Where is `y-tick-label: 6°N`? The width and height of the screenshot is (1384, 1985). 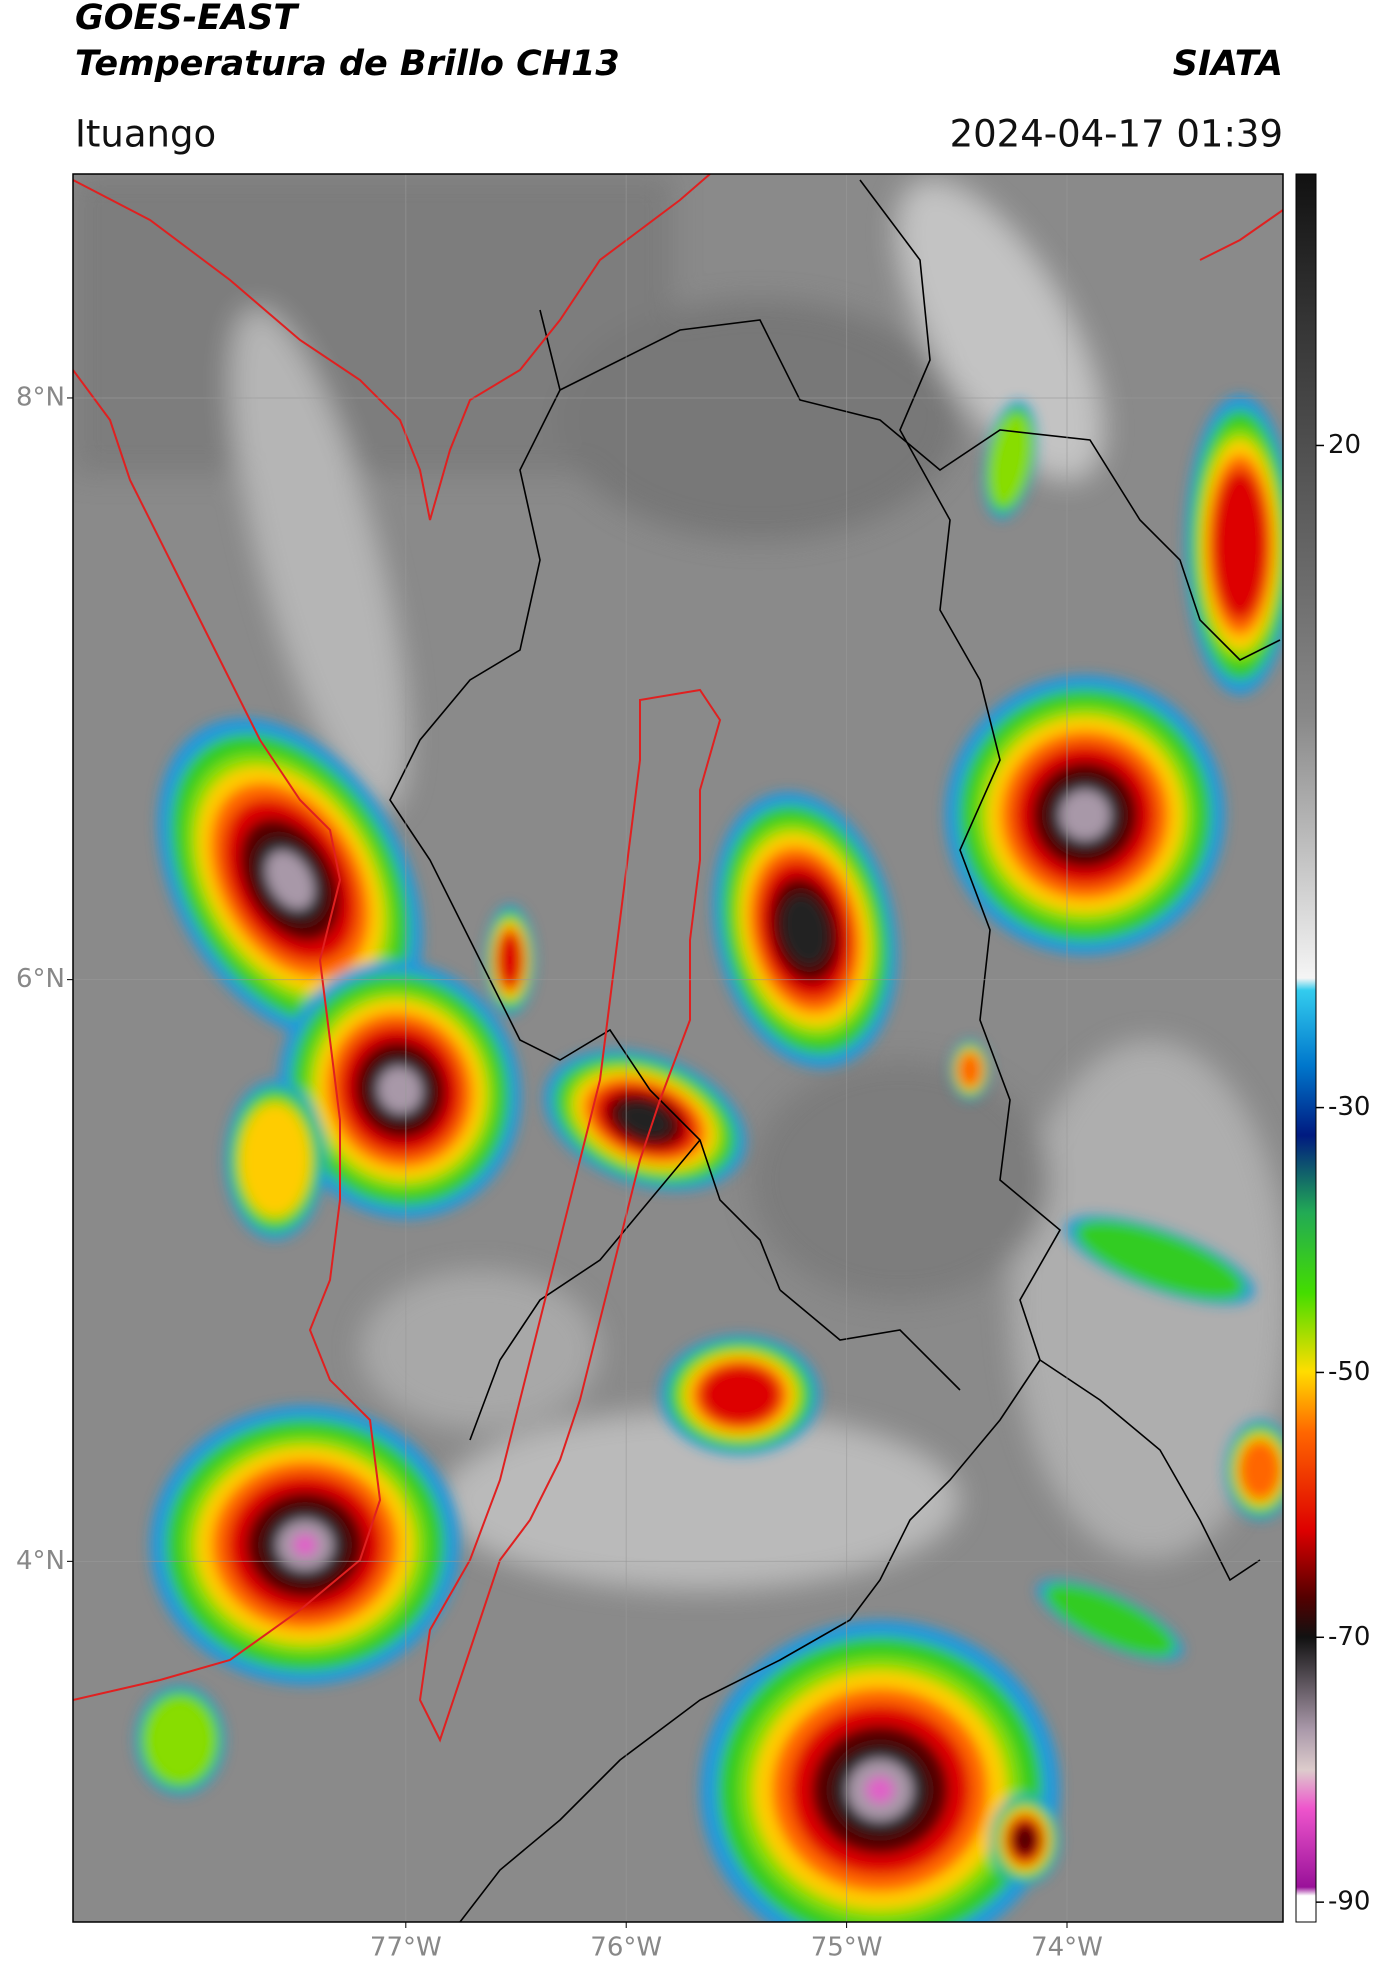 y-tick-label: 6°N is located at coordinates (40, 979).